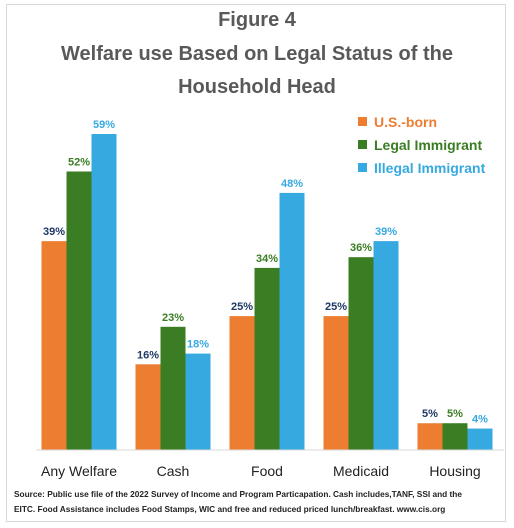 The image size is (514, 528). I want to click on bar-legal-immigrant-cash, so click(173, 388).